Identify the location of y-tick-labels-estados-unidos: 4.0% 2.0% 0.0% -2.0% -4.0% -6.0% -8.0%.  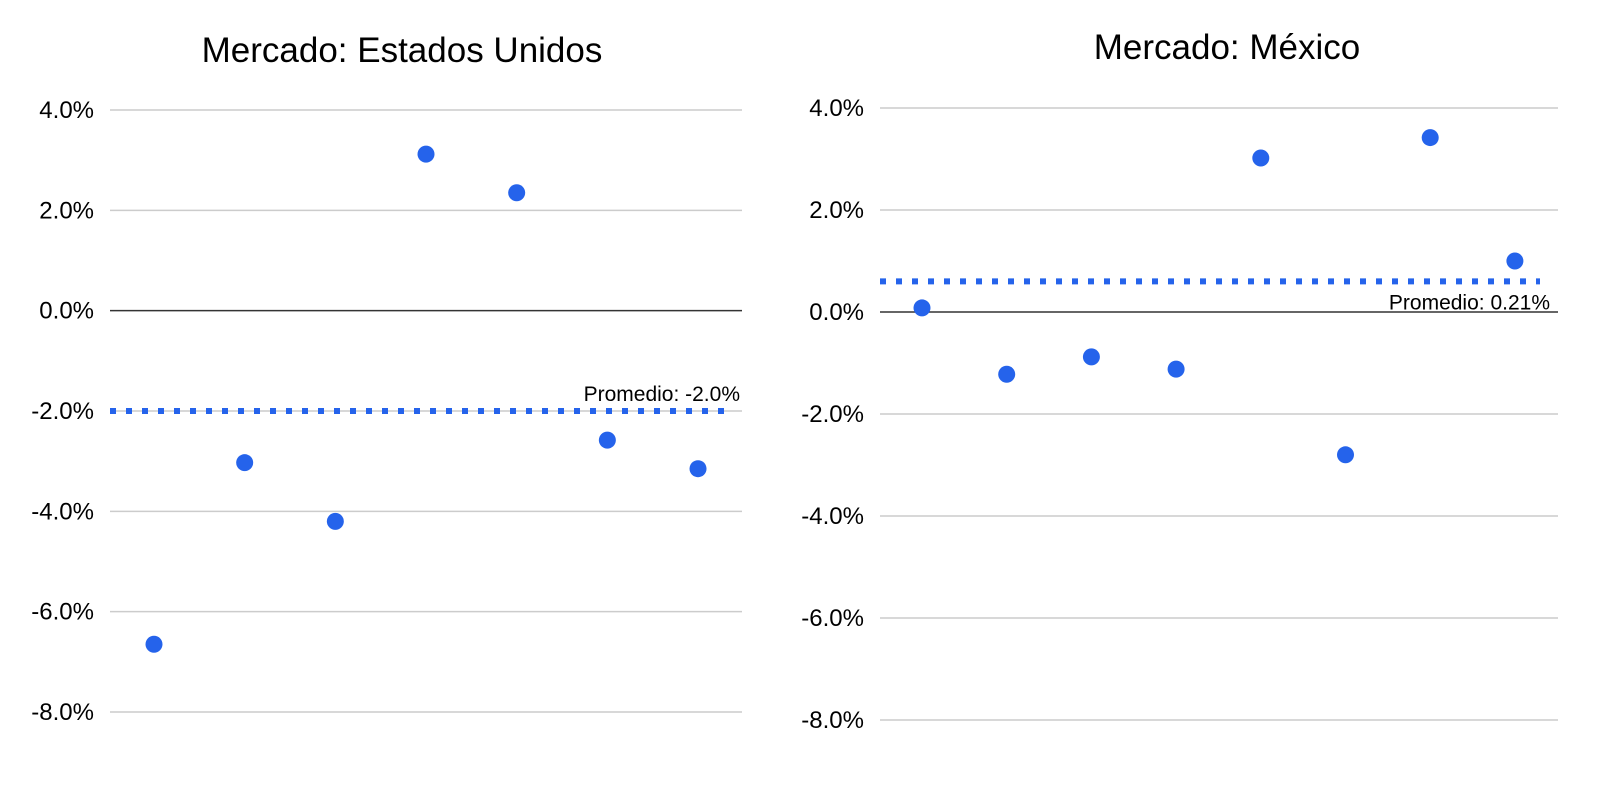
(62, 411).